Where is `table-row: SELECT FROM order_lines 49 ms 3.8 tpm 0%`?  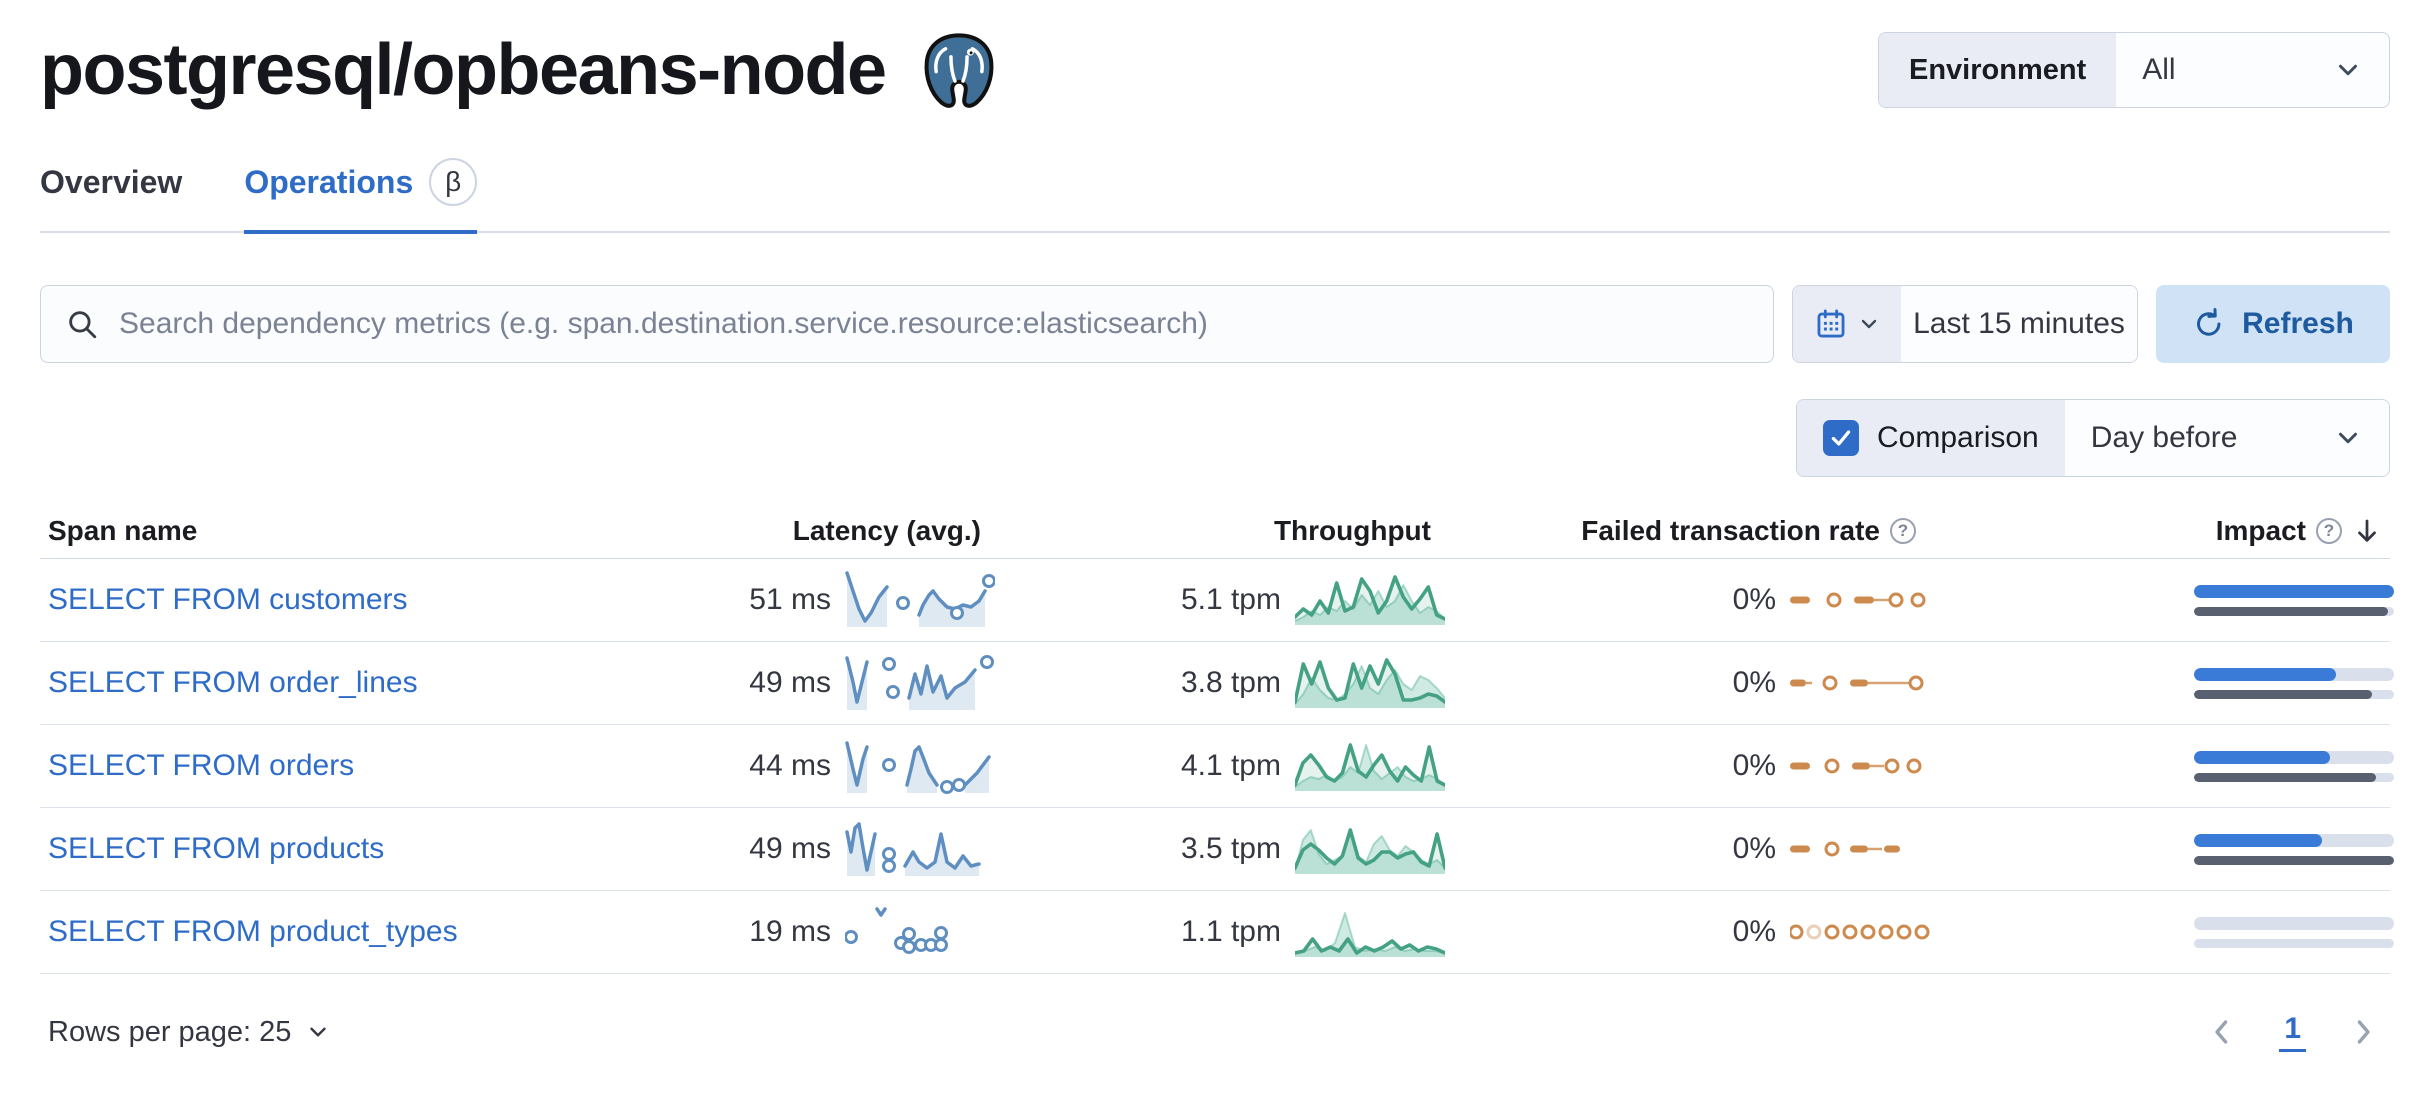 table-row: SELECT FROM order_lines 49 ms 3.8 tpm 0% is located at coordinates (1217, 683).